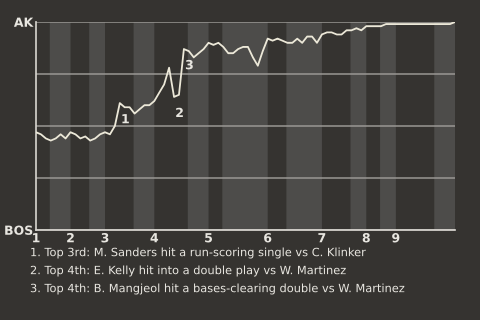 Image resolution: width=480 pixels, height=320 pixels. I want to click on text: 2. Top 4th: E. Kelly hit into a double play vs W. Martinez, so click(188, 271).